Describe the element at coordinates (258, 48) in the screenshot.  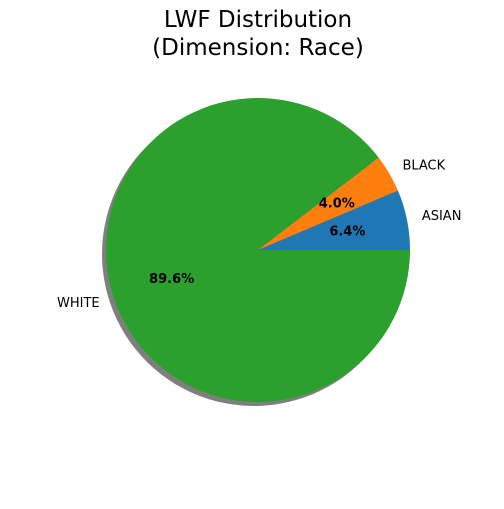
I see `chart-title-line-2: (Dimension: Race)` at that location.